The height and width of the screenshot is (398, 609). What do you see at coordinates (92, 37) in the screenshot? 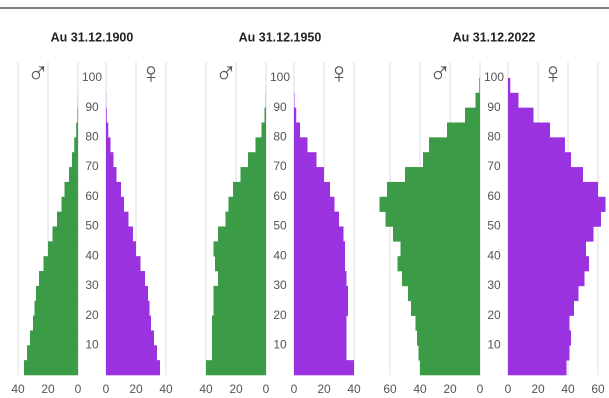
I see `panel-title: Au 31.12.1900` at bounding box center [92, 37].